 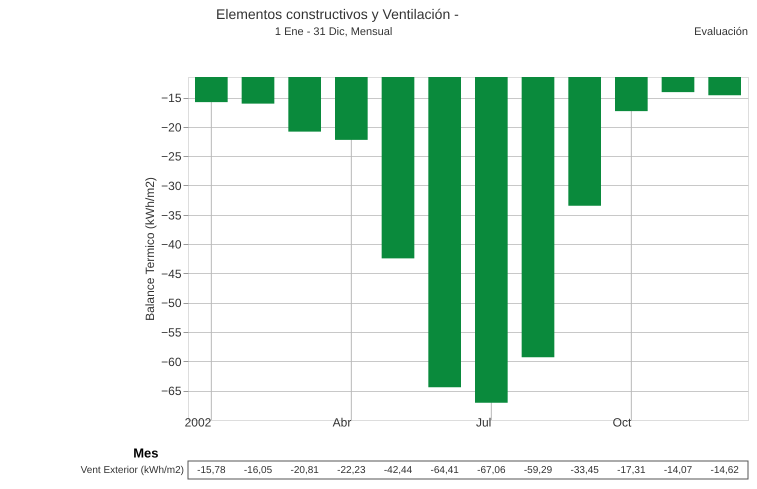 What do you see at coordinates (678, 470) in the screenshot?
I see `data-label: -14,07` at bounding box center [678, 470].